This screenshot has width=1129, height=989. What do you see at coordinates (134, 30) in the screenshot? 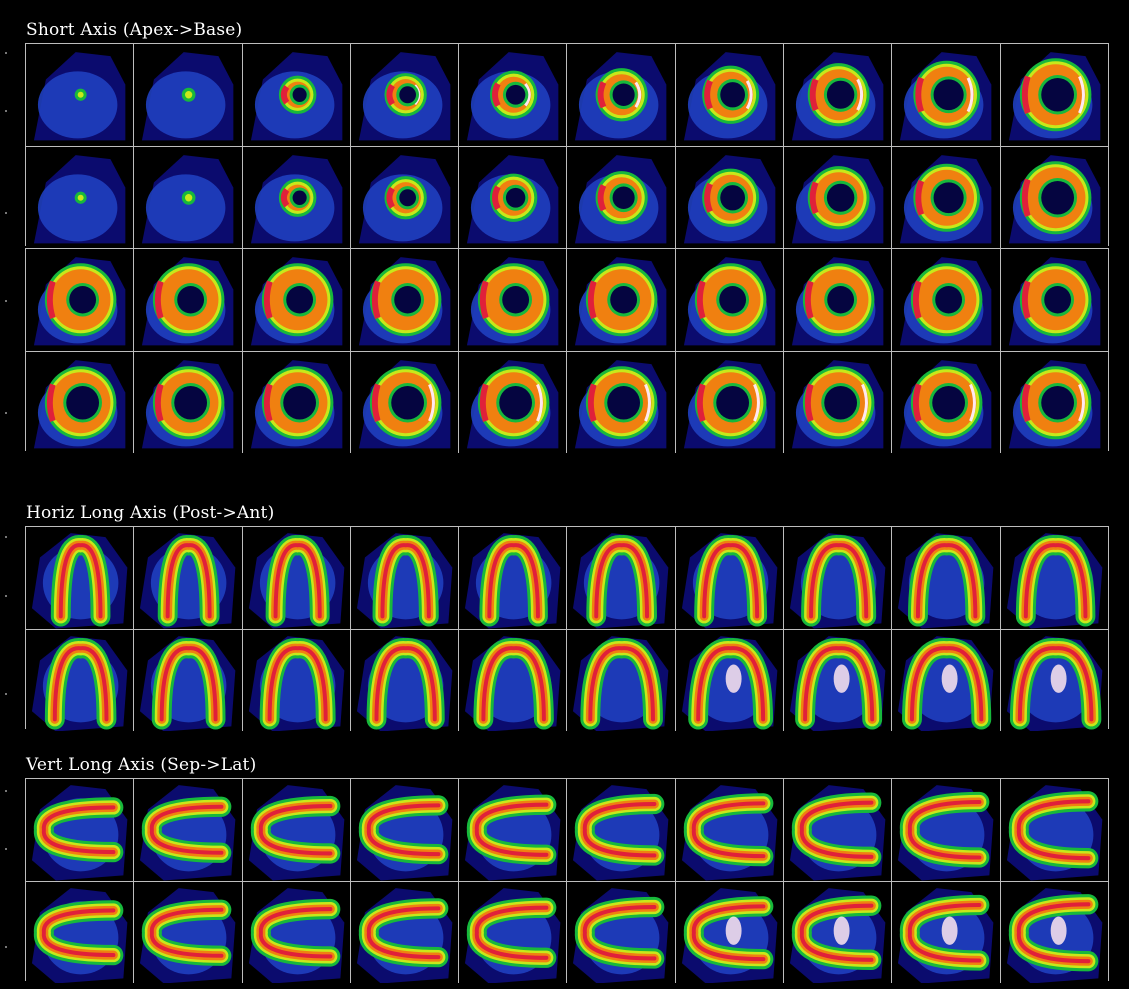
I see `short-axis-title: Short Axis (Apex->Base)` at bounding box center [134, 30].